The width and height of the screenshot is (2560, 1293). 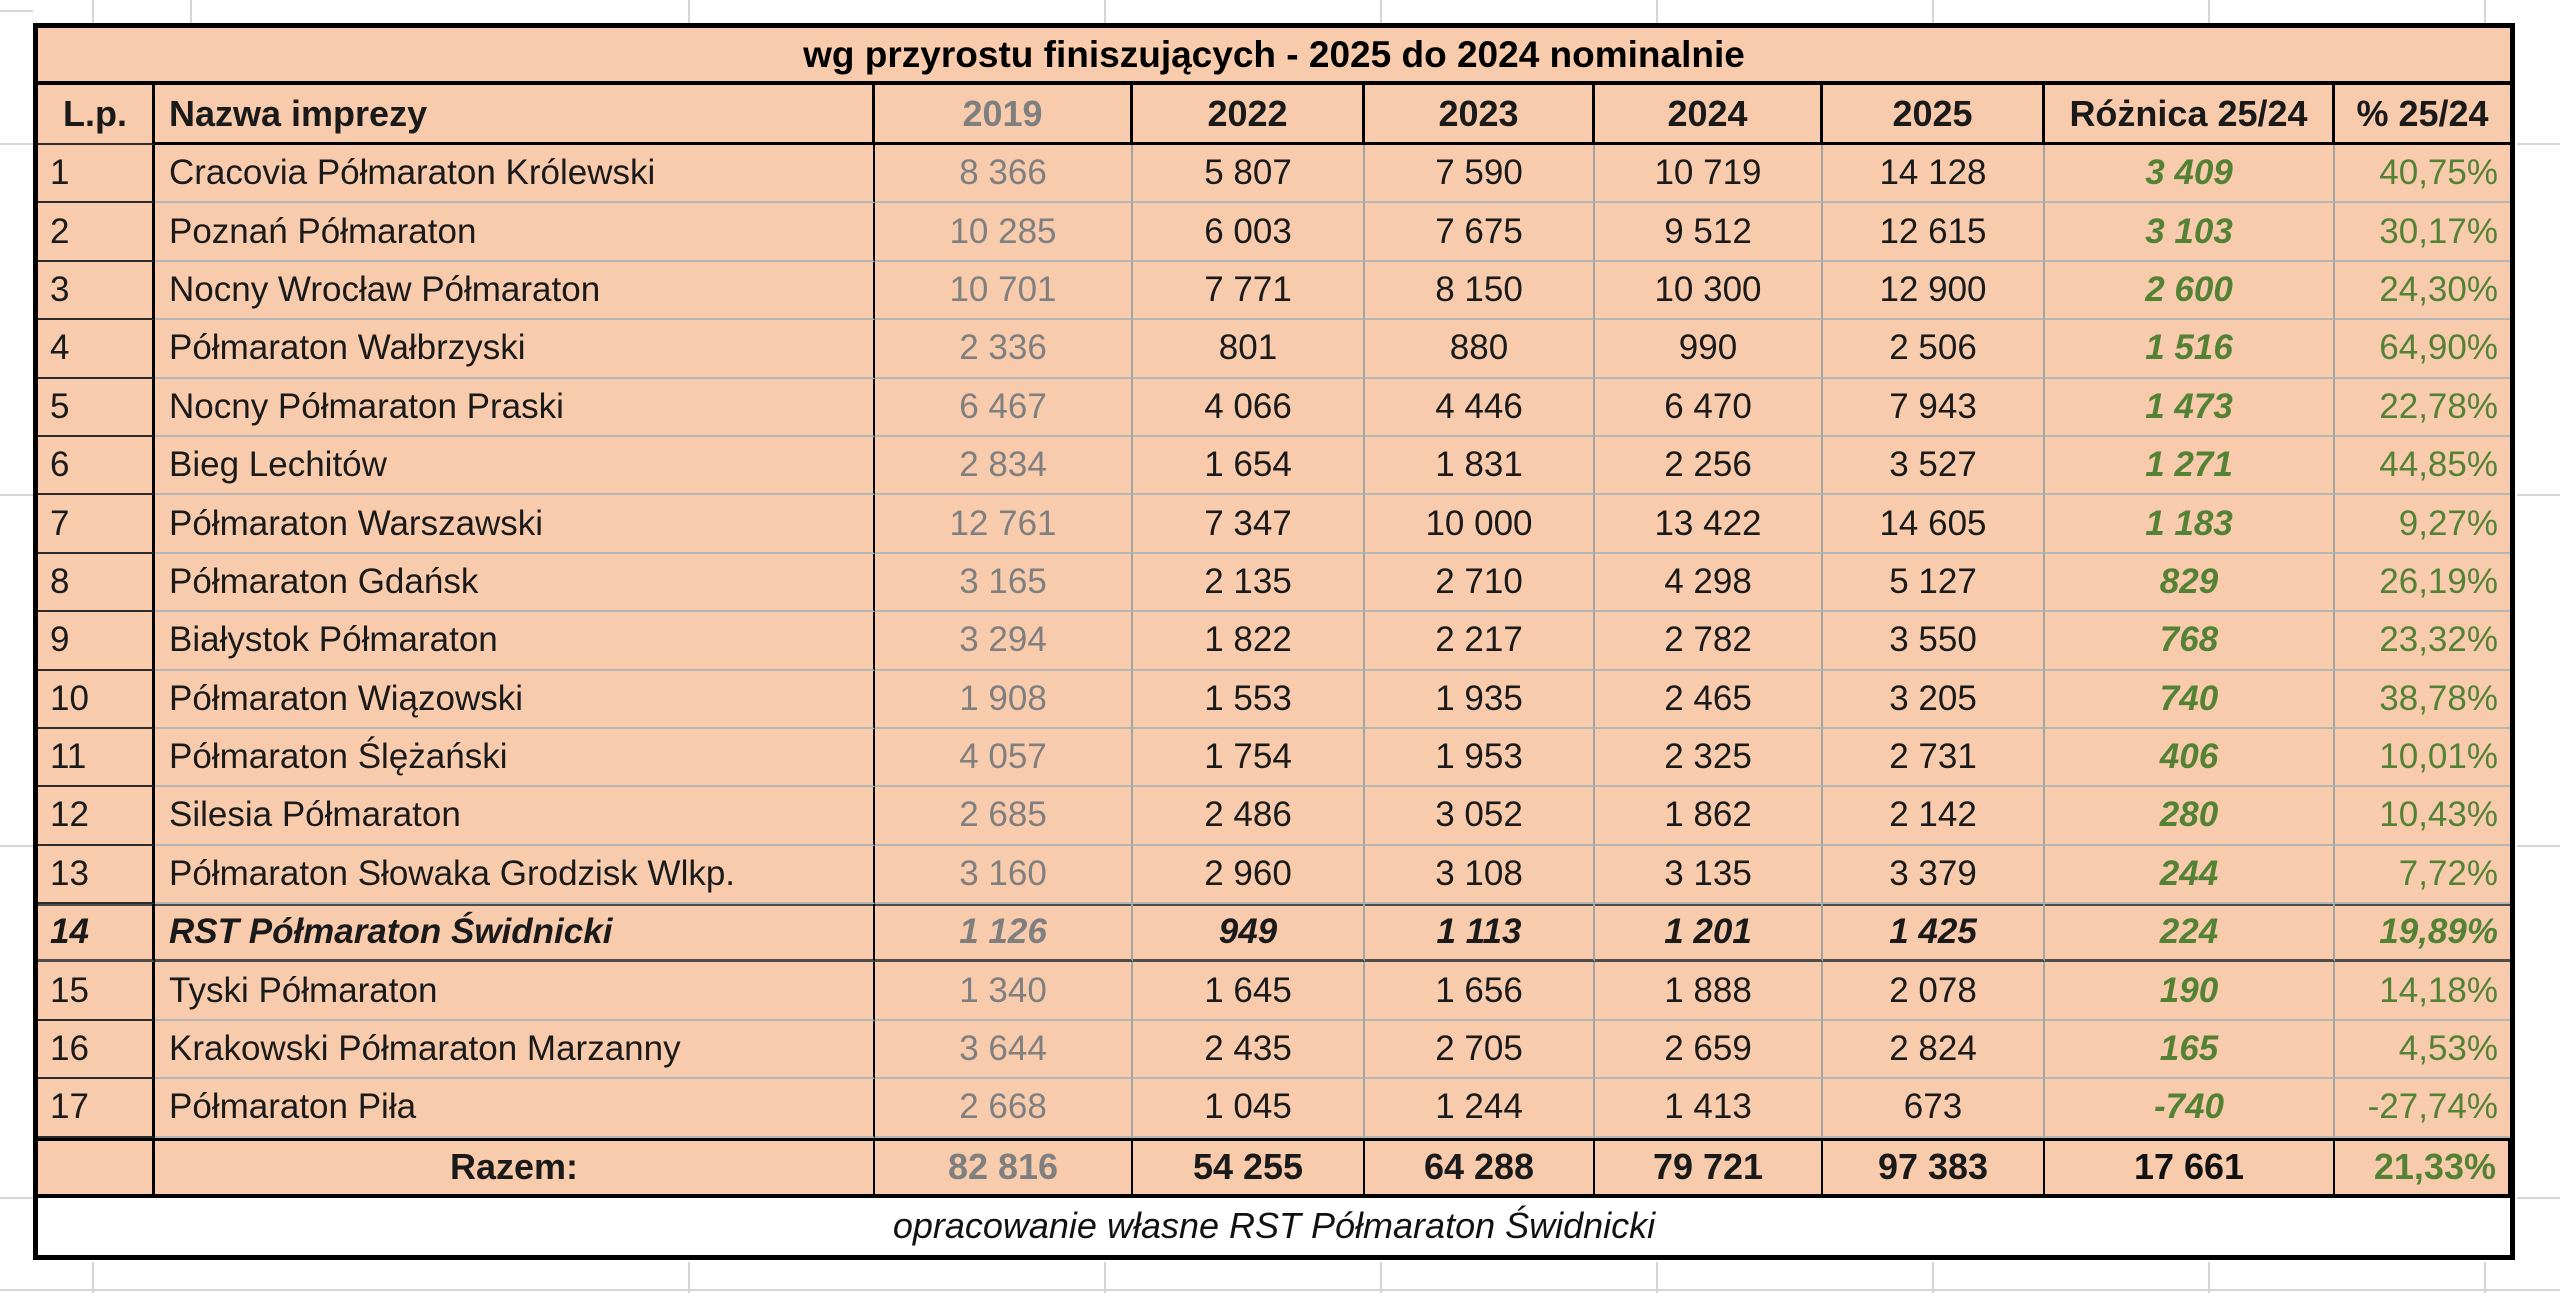 What do you see at coordinates (515, 875) in the screenshot?
I see `cell-name-row-13: Półmaraton Słowaka Grodzisk Wlkp.` at bounding box center [515, 875].